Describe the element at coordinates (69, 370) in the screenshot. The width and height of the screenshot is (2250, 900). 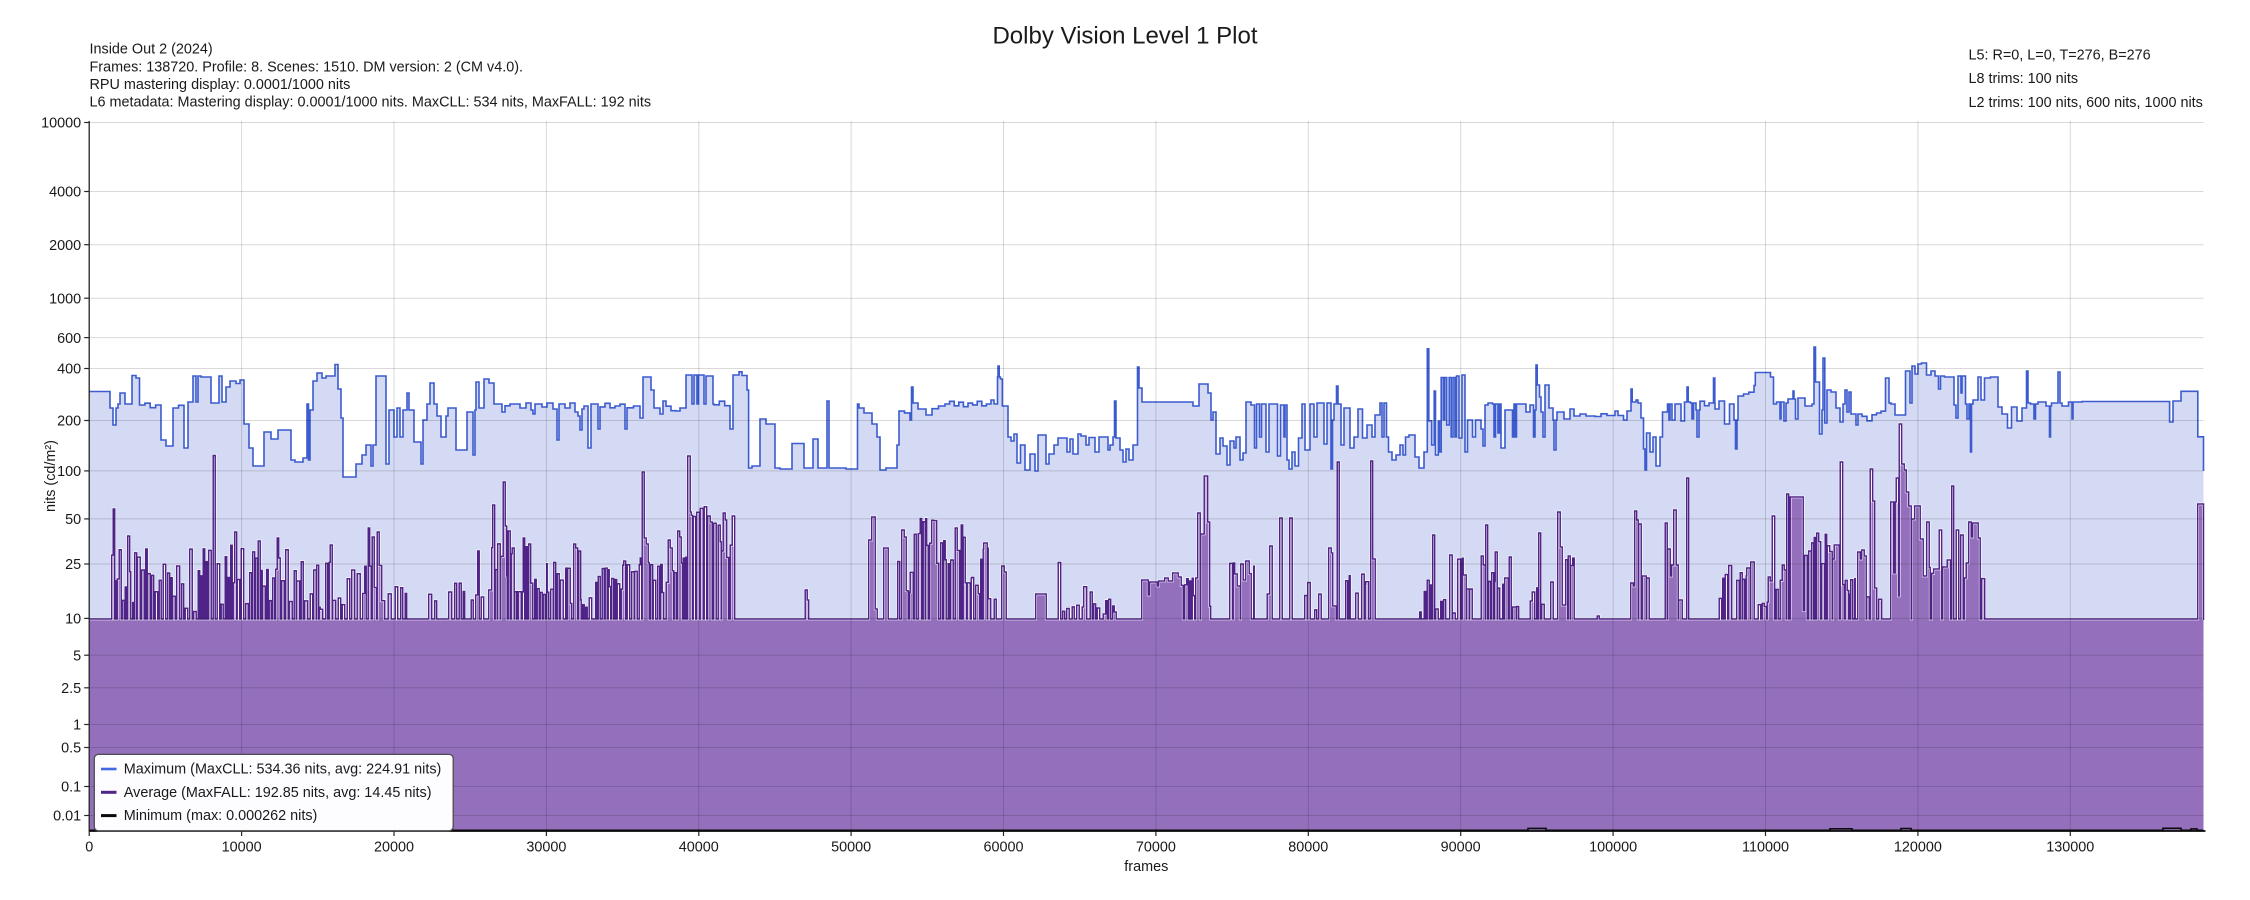
I see `svg-text: 400` at that location.